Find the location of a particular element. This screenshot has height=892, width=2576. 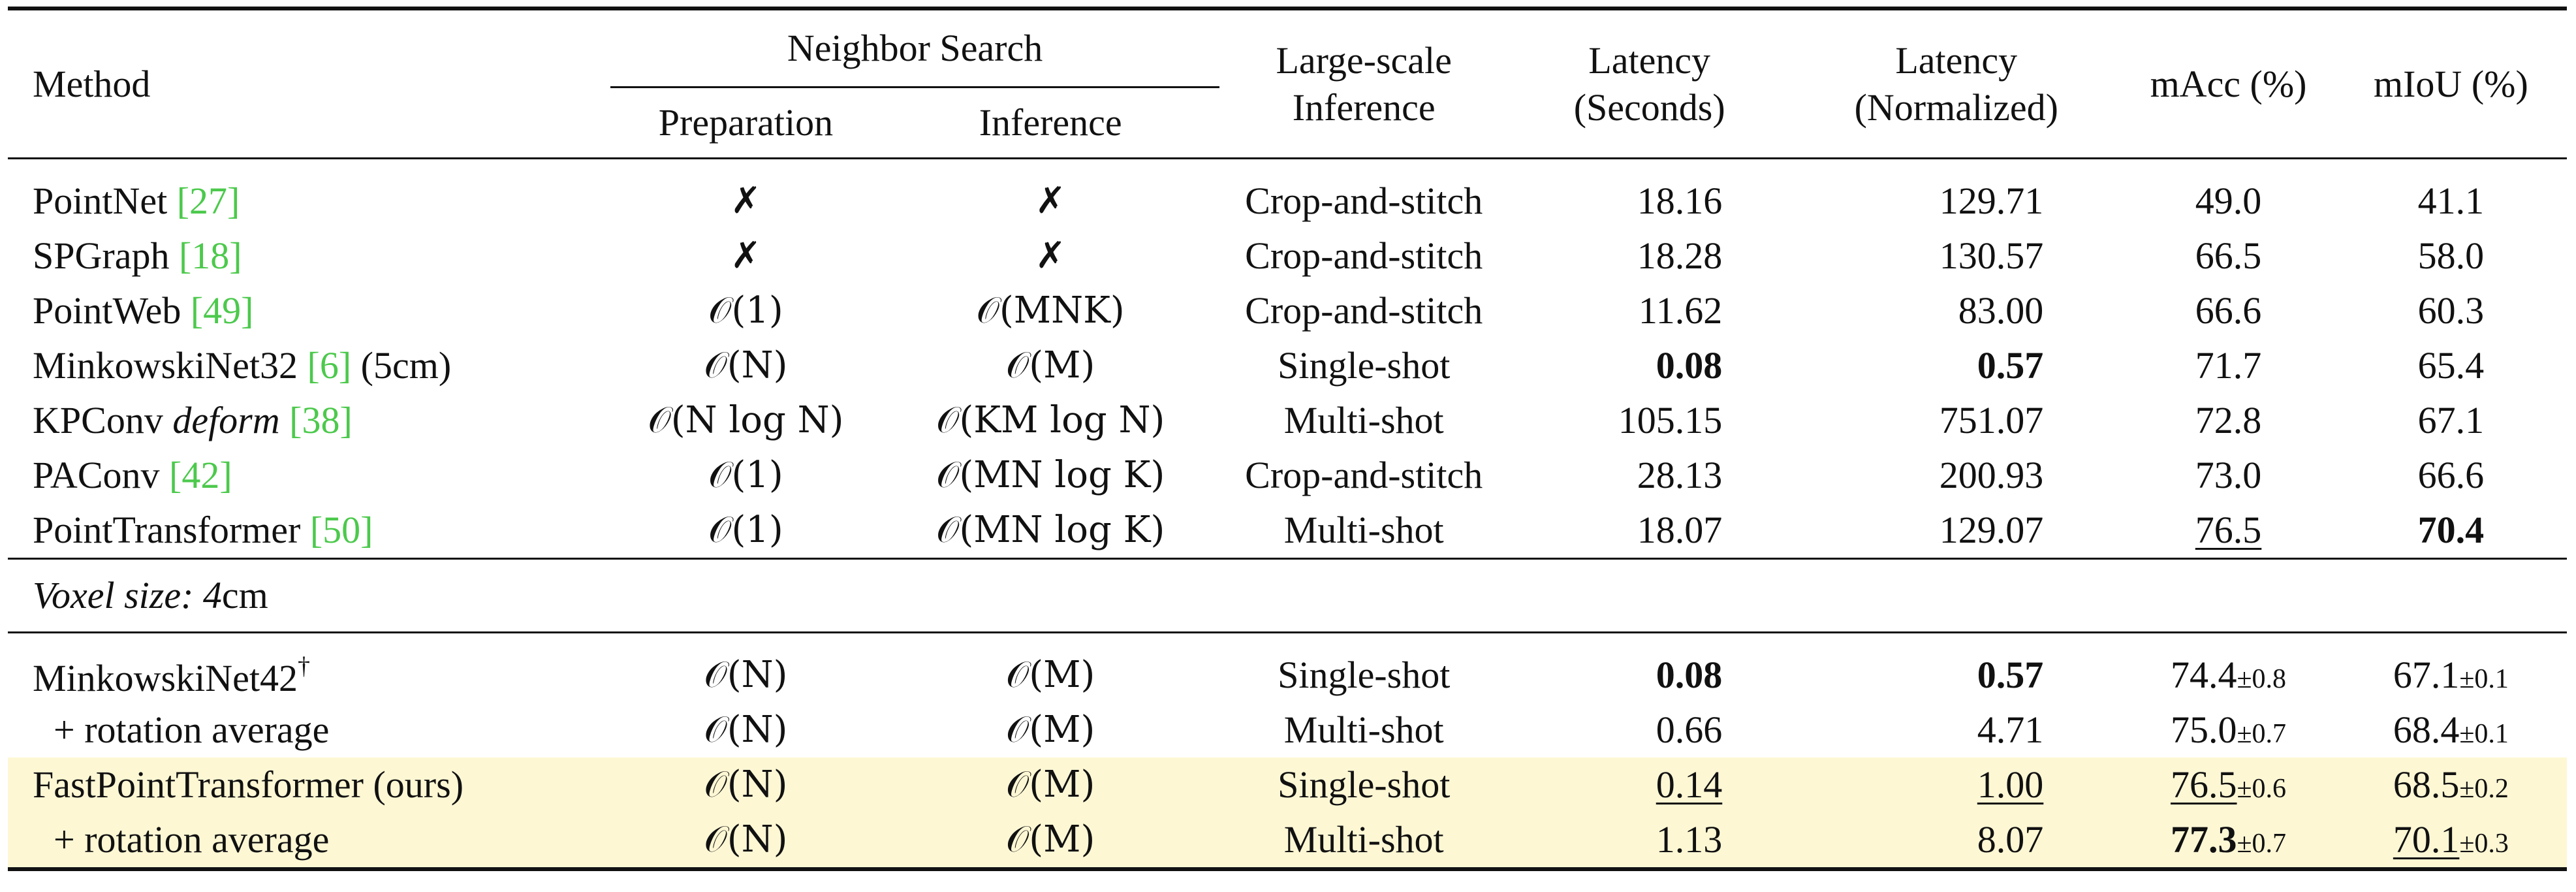

header-method: Method is located at coordinates (309, 83).